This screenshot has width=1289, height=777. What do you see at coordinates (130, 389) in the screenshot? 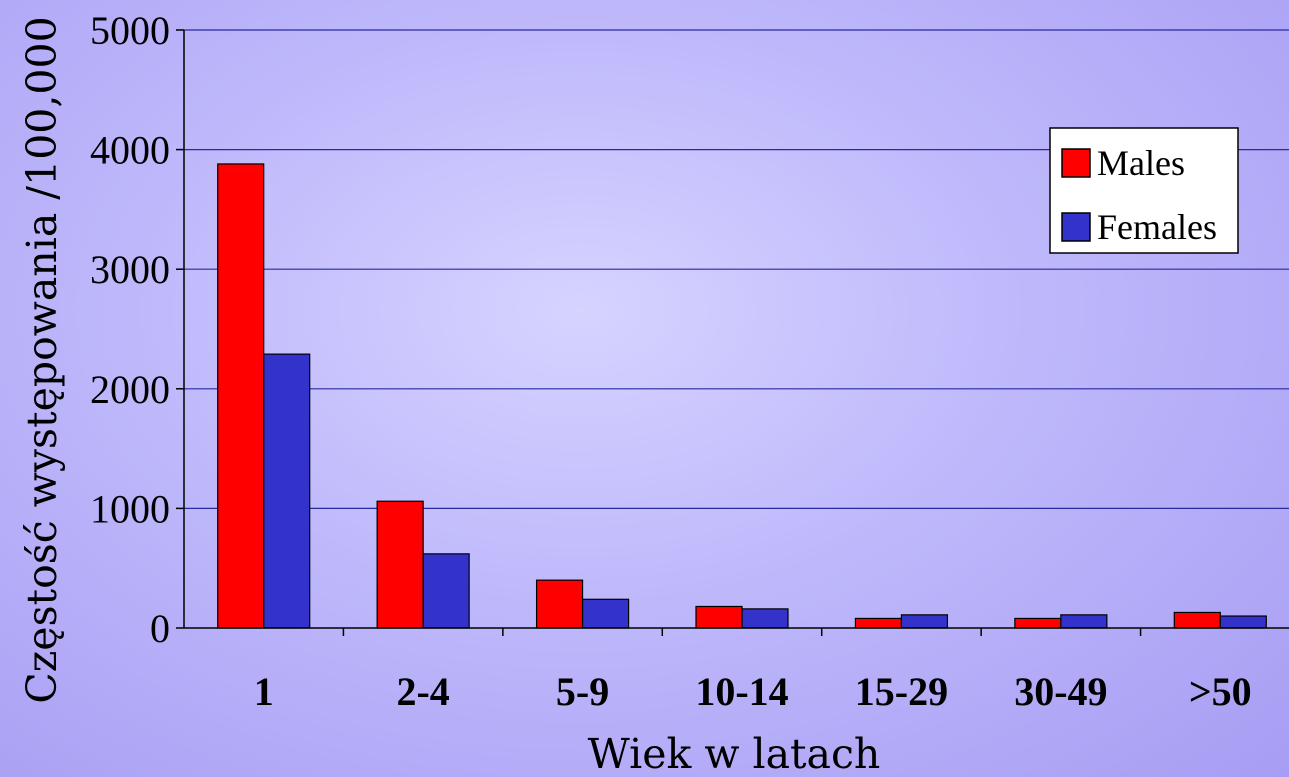
I see `y-tick-label: 2000` at bounding box center [130, 389].